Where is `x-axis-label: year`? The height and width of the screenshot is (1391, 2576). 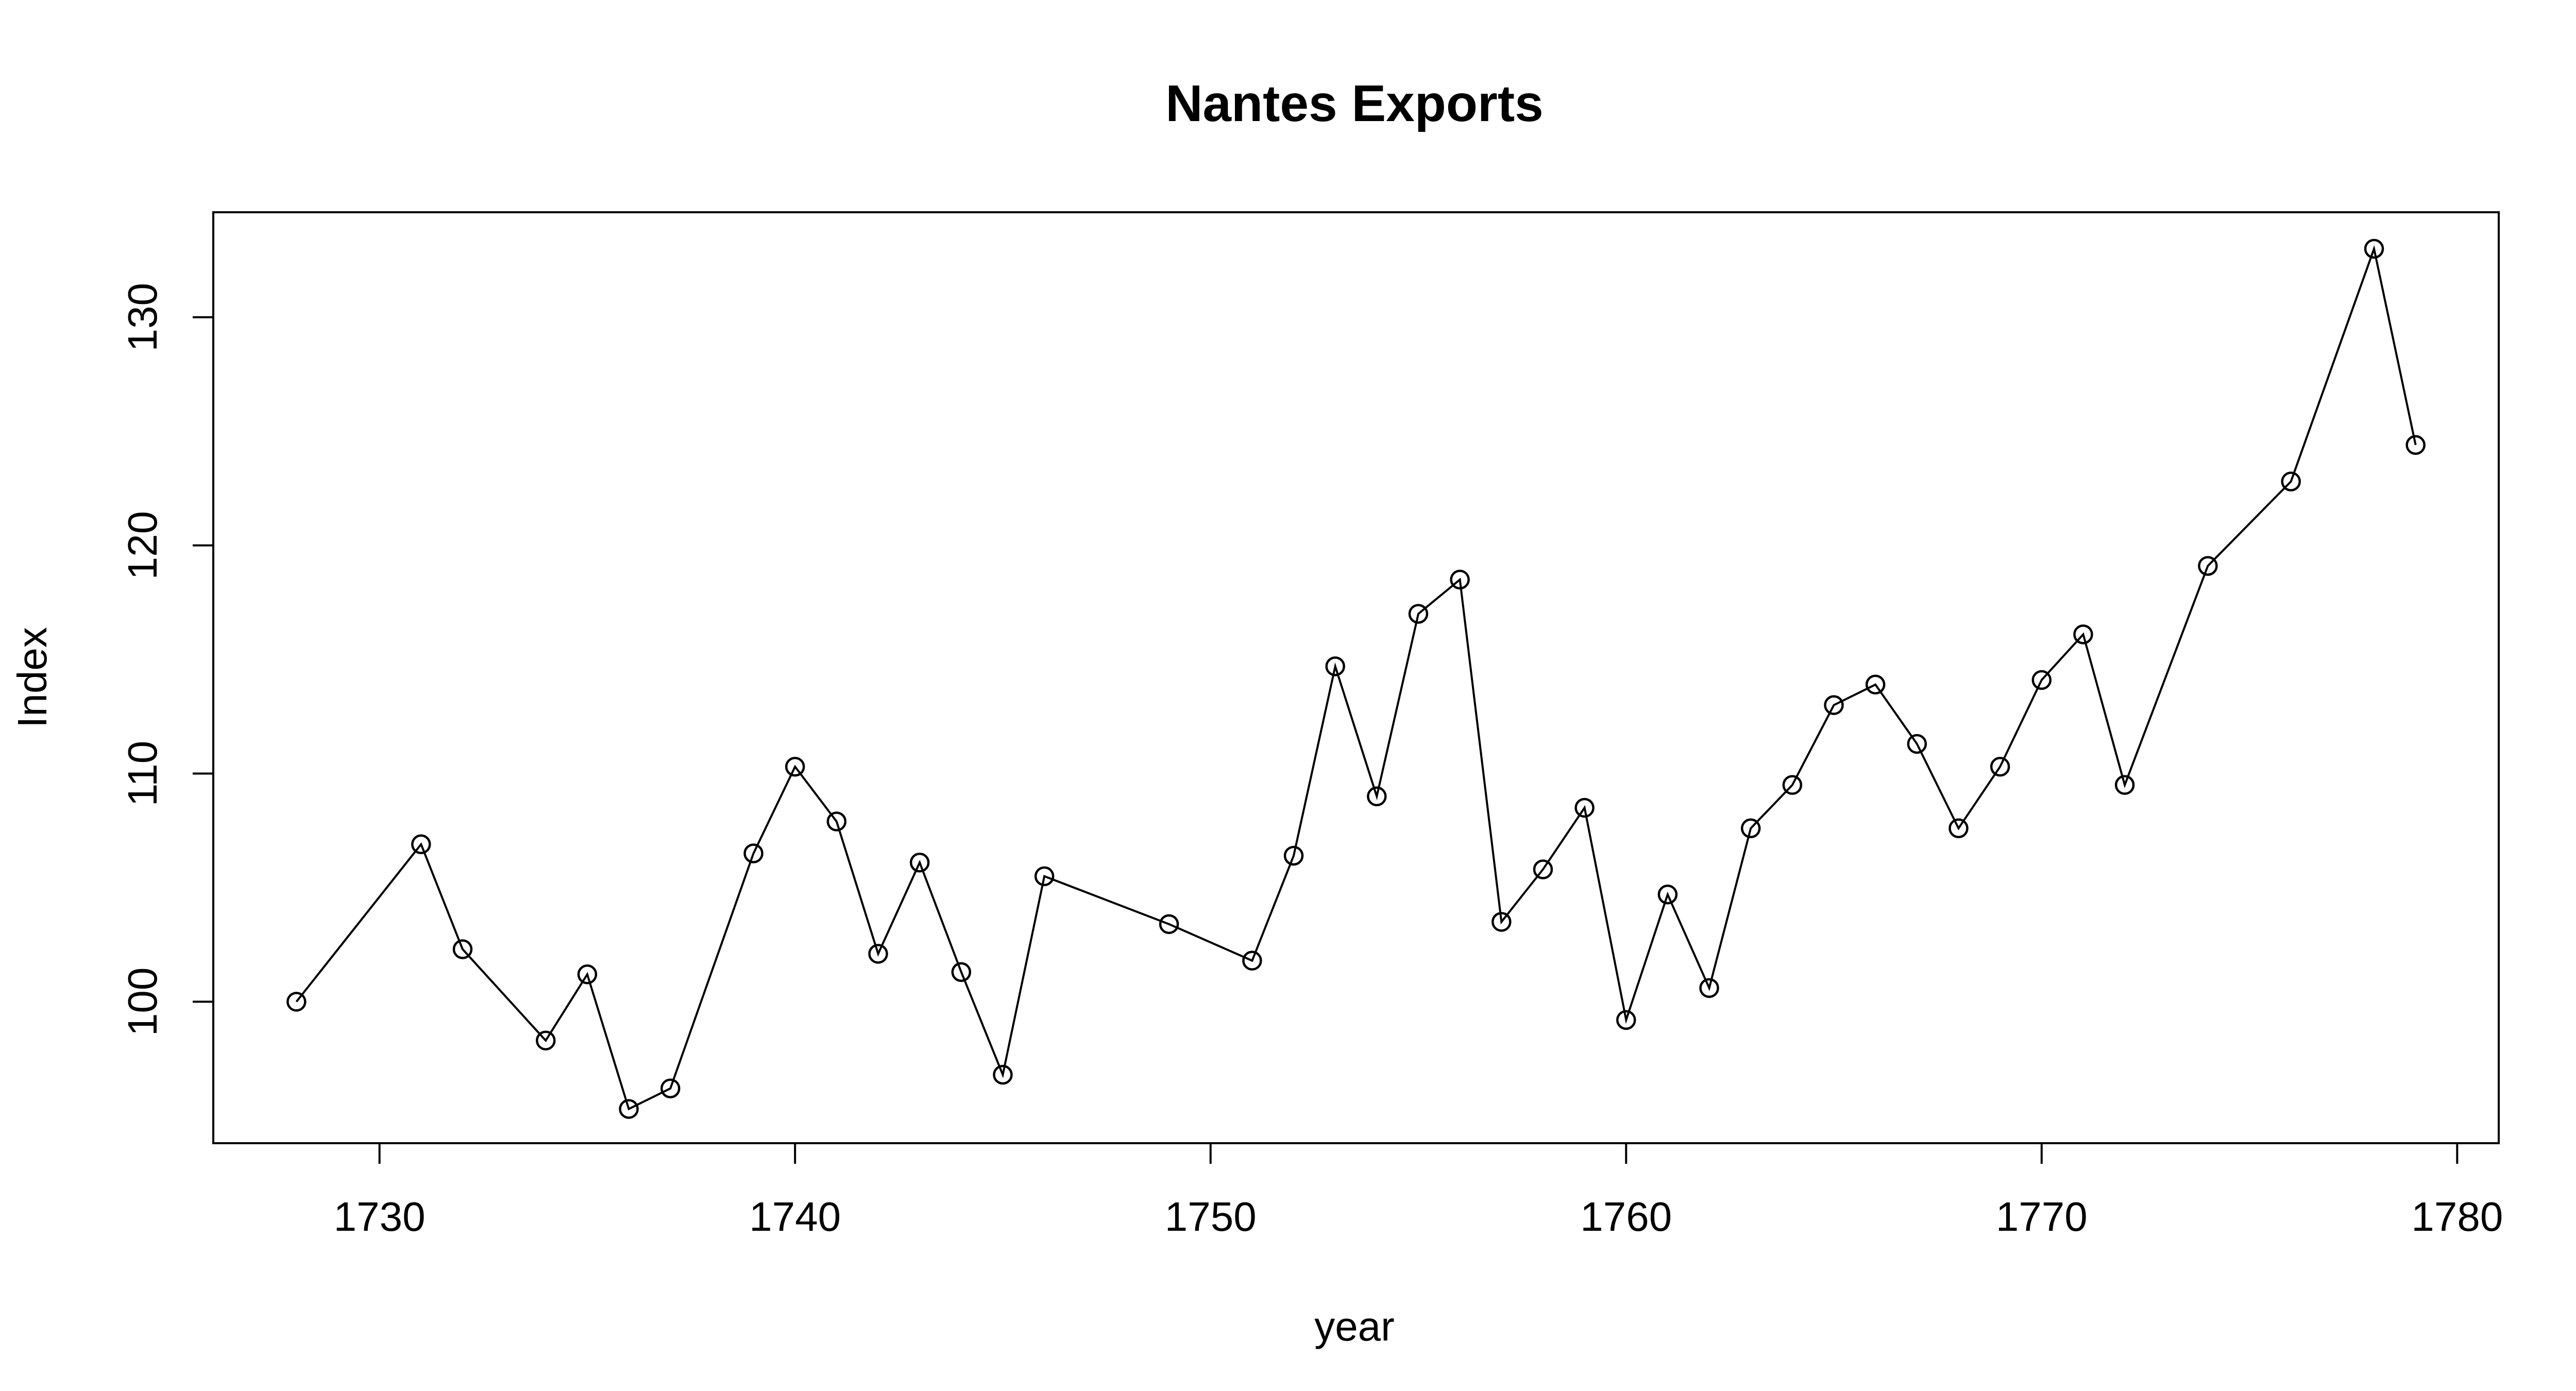 x-axis-label: year is located at coordinates (1354, 1326).